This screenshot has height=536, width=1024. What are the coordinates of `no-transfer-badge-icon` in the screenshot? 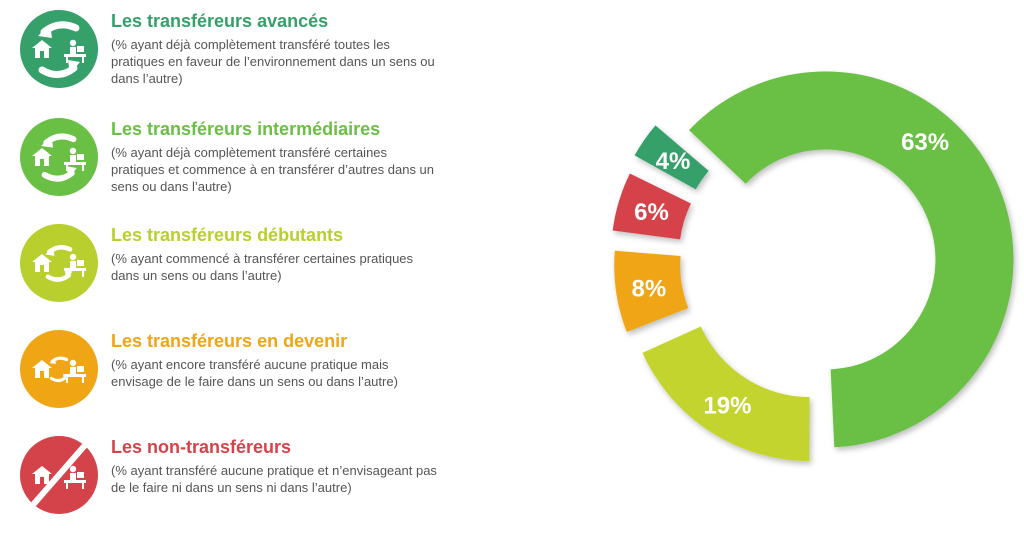 It's located at (59, 475).